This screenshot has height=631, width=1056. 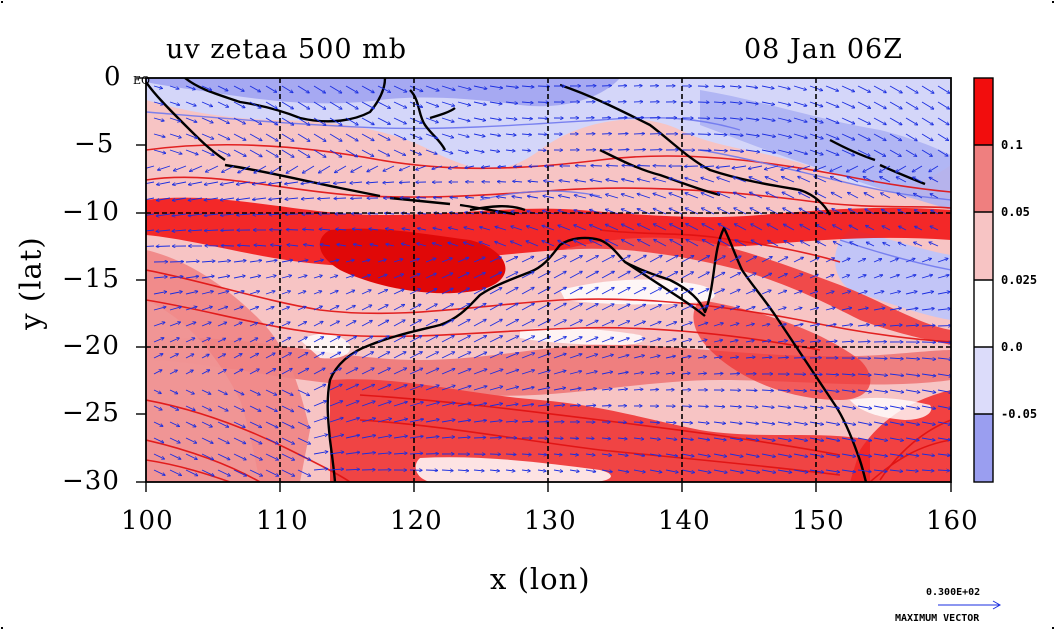 What do you see at coordinates (91, 212) in the screenshot?
I see `y-tick-label: −10` at bounding box center [91, 212].